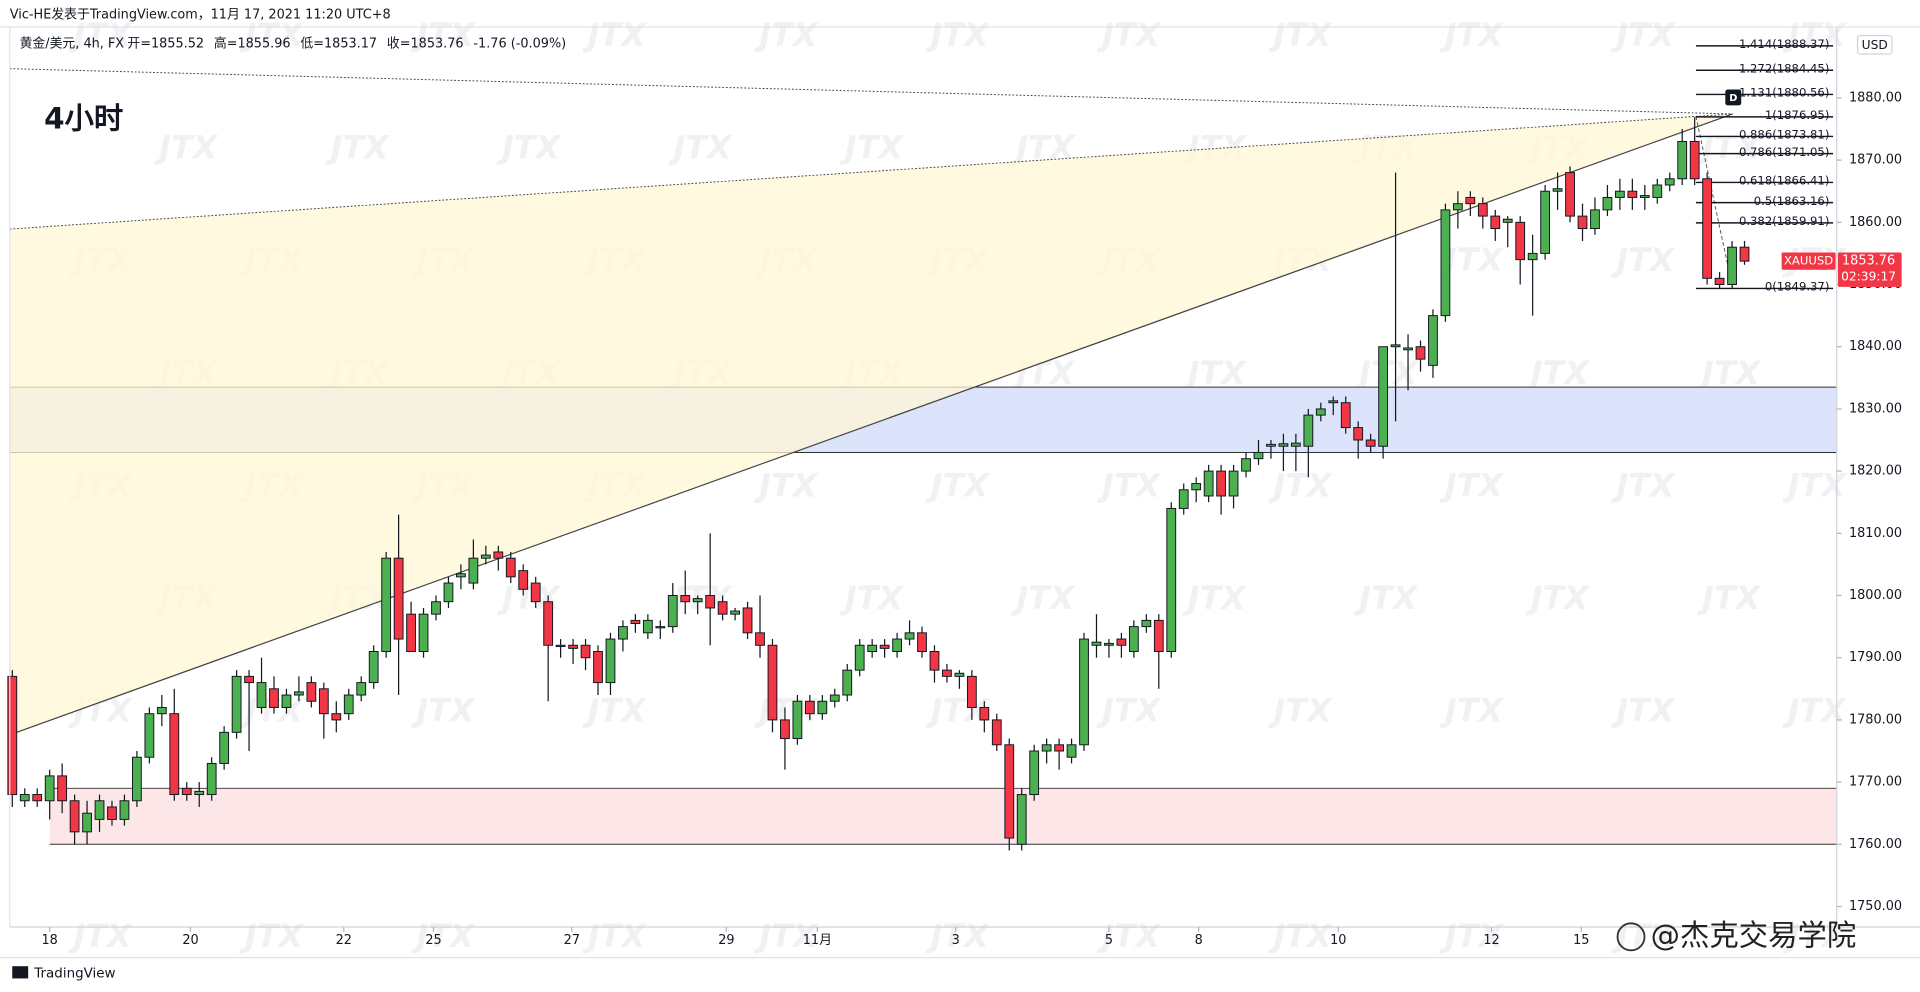 The image size is (1920, 992). Describe the element at coordinates (74, 974) in the screenshot. I see `footer-brand: TradingView` at that location.